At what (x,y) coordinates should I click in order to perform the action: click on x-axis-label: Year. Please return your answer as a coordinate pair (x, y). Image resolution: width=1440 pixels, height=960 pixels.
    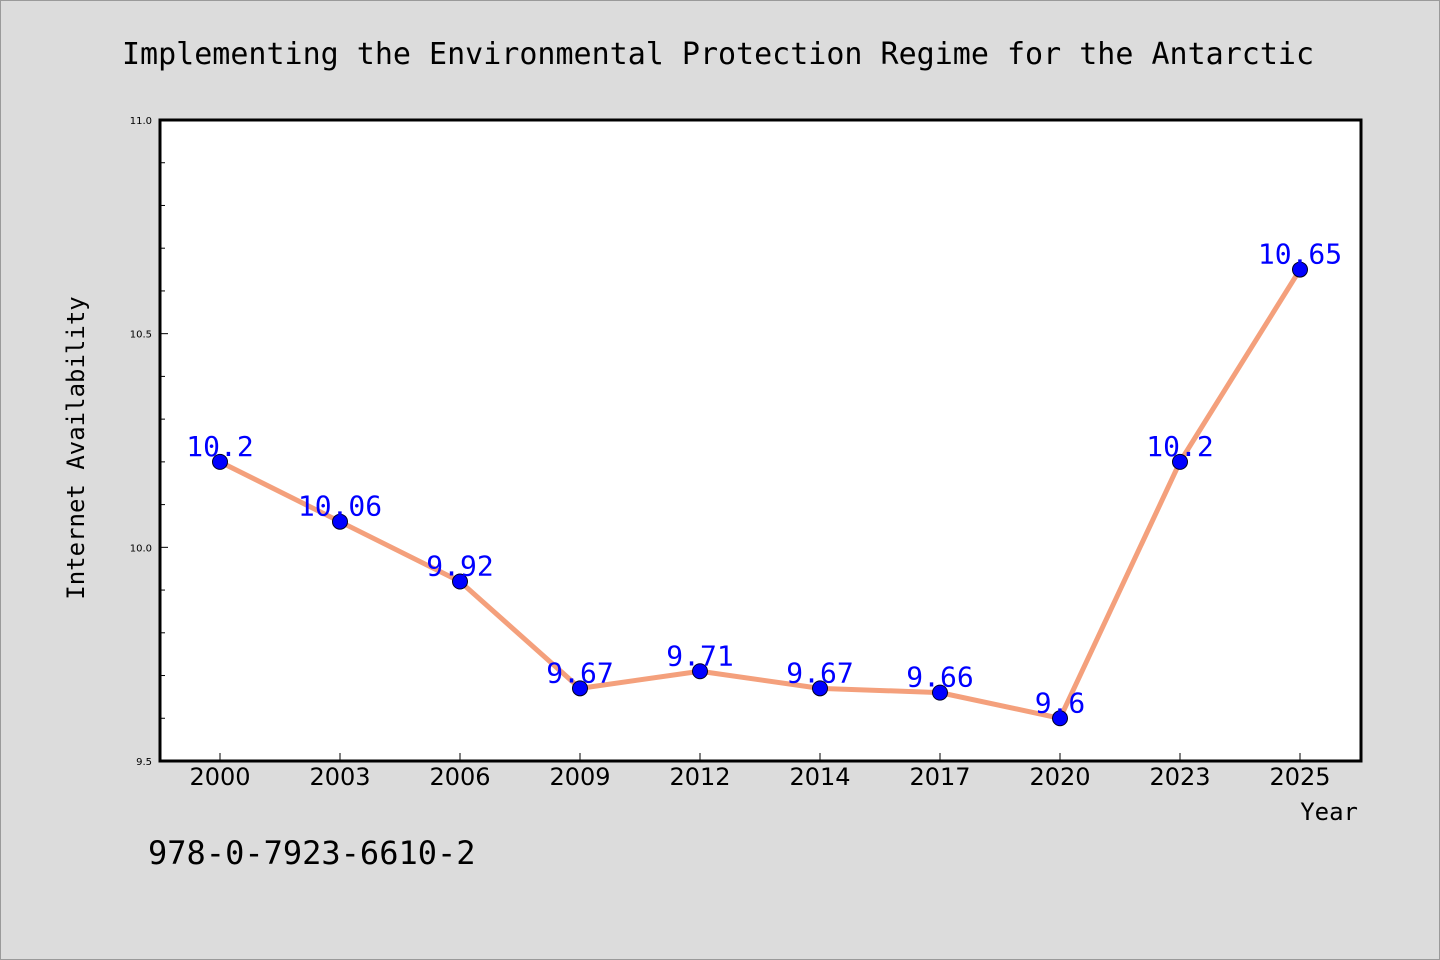
    Looking at the image, I should click on (1329, 812).